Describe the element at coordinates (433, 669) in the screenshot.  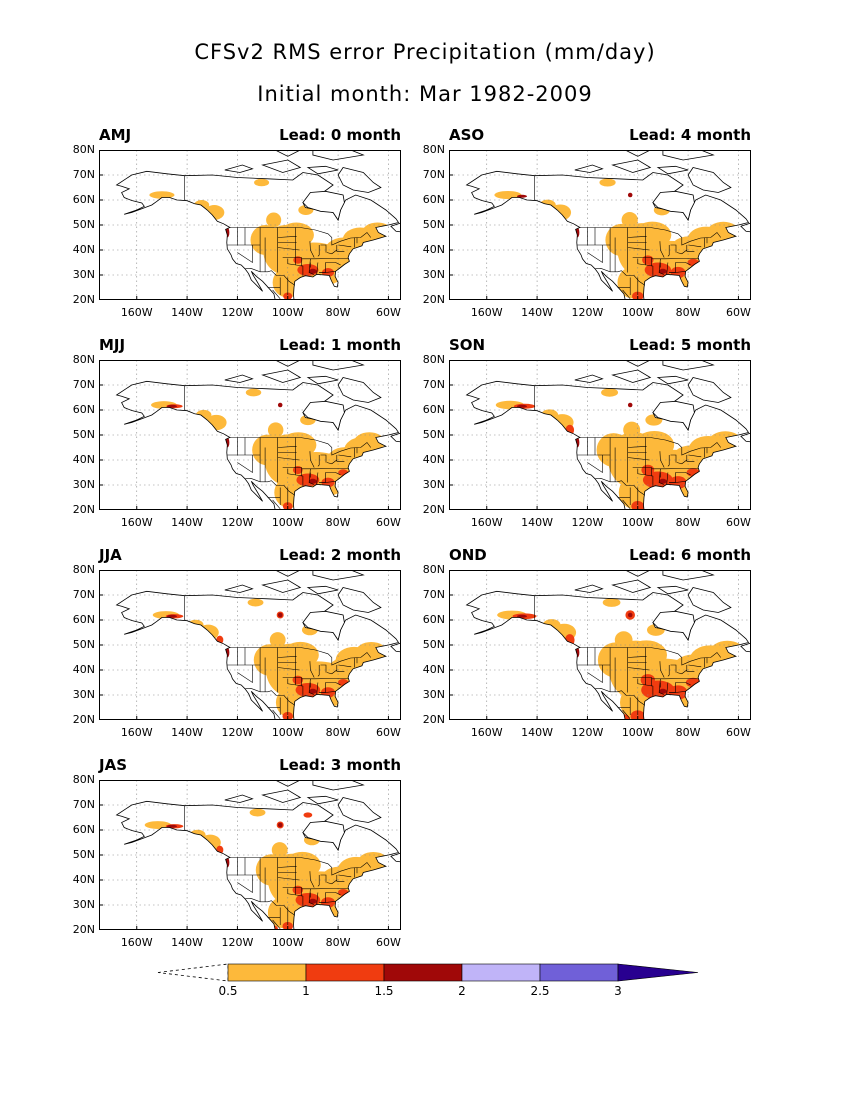
I see `lat-tick-label: 40N` at that location.